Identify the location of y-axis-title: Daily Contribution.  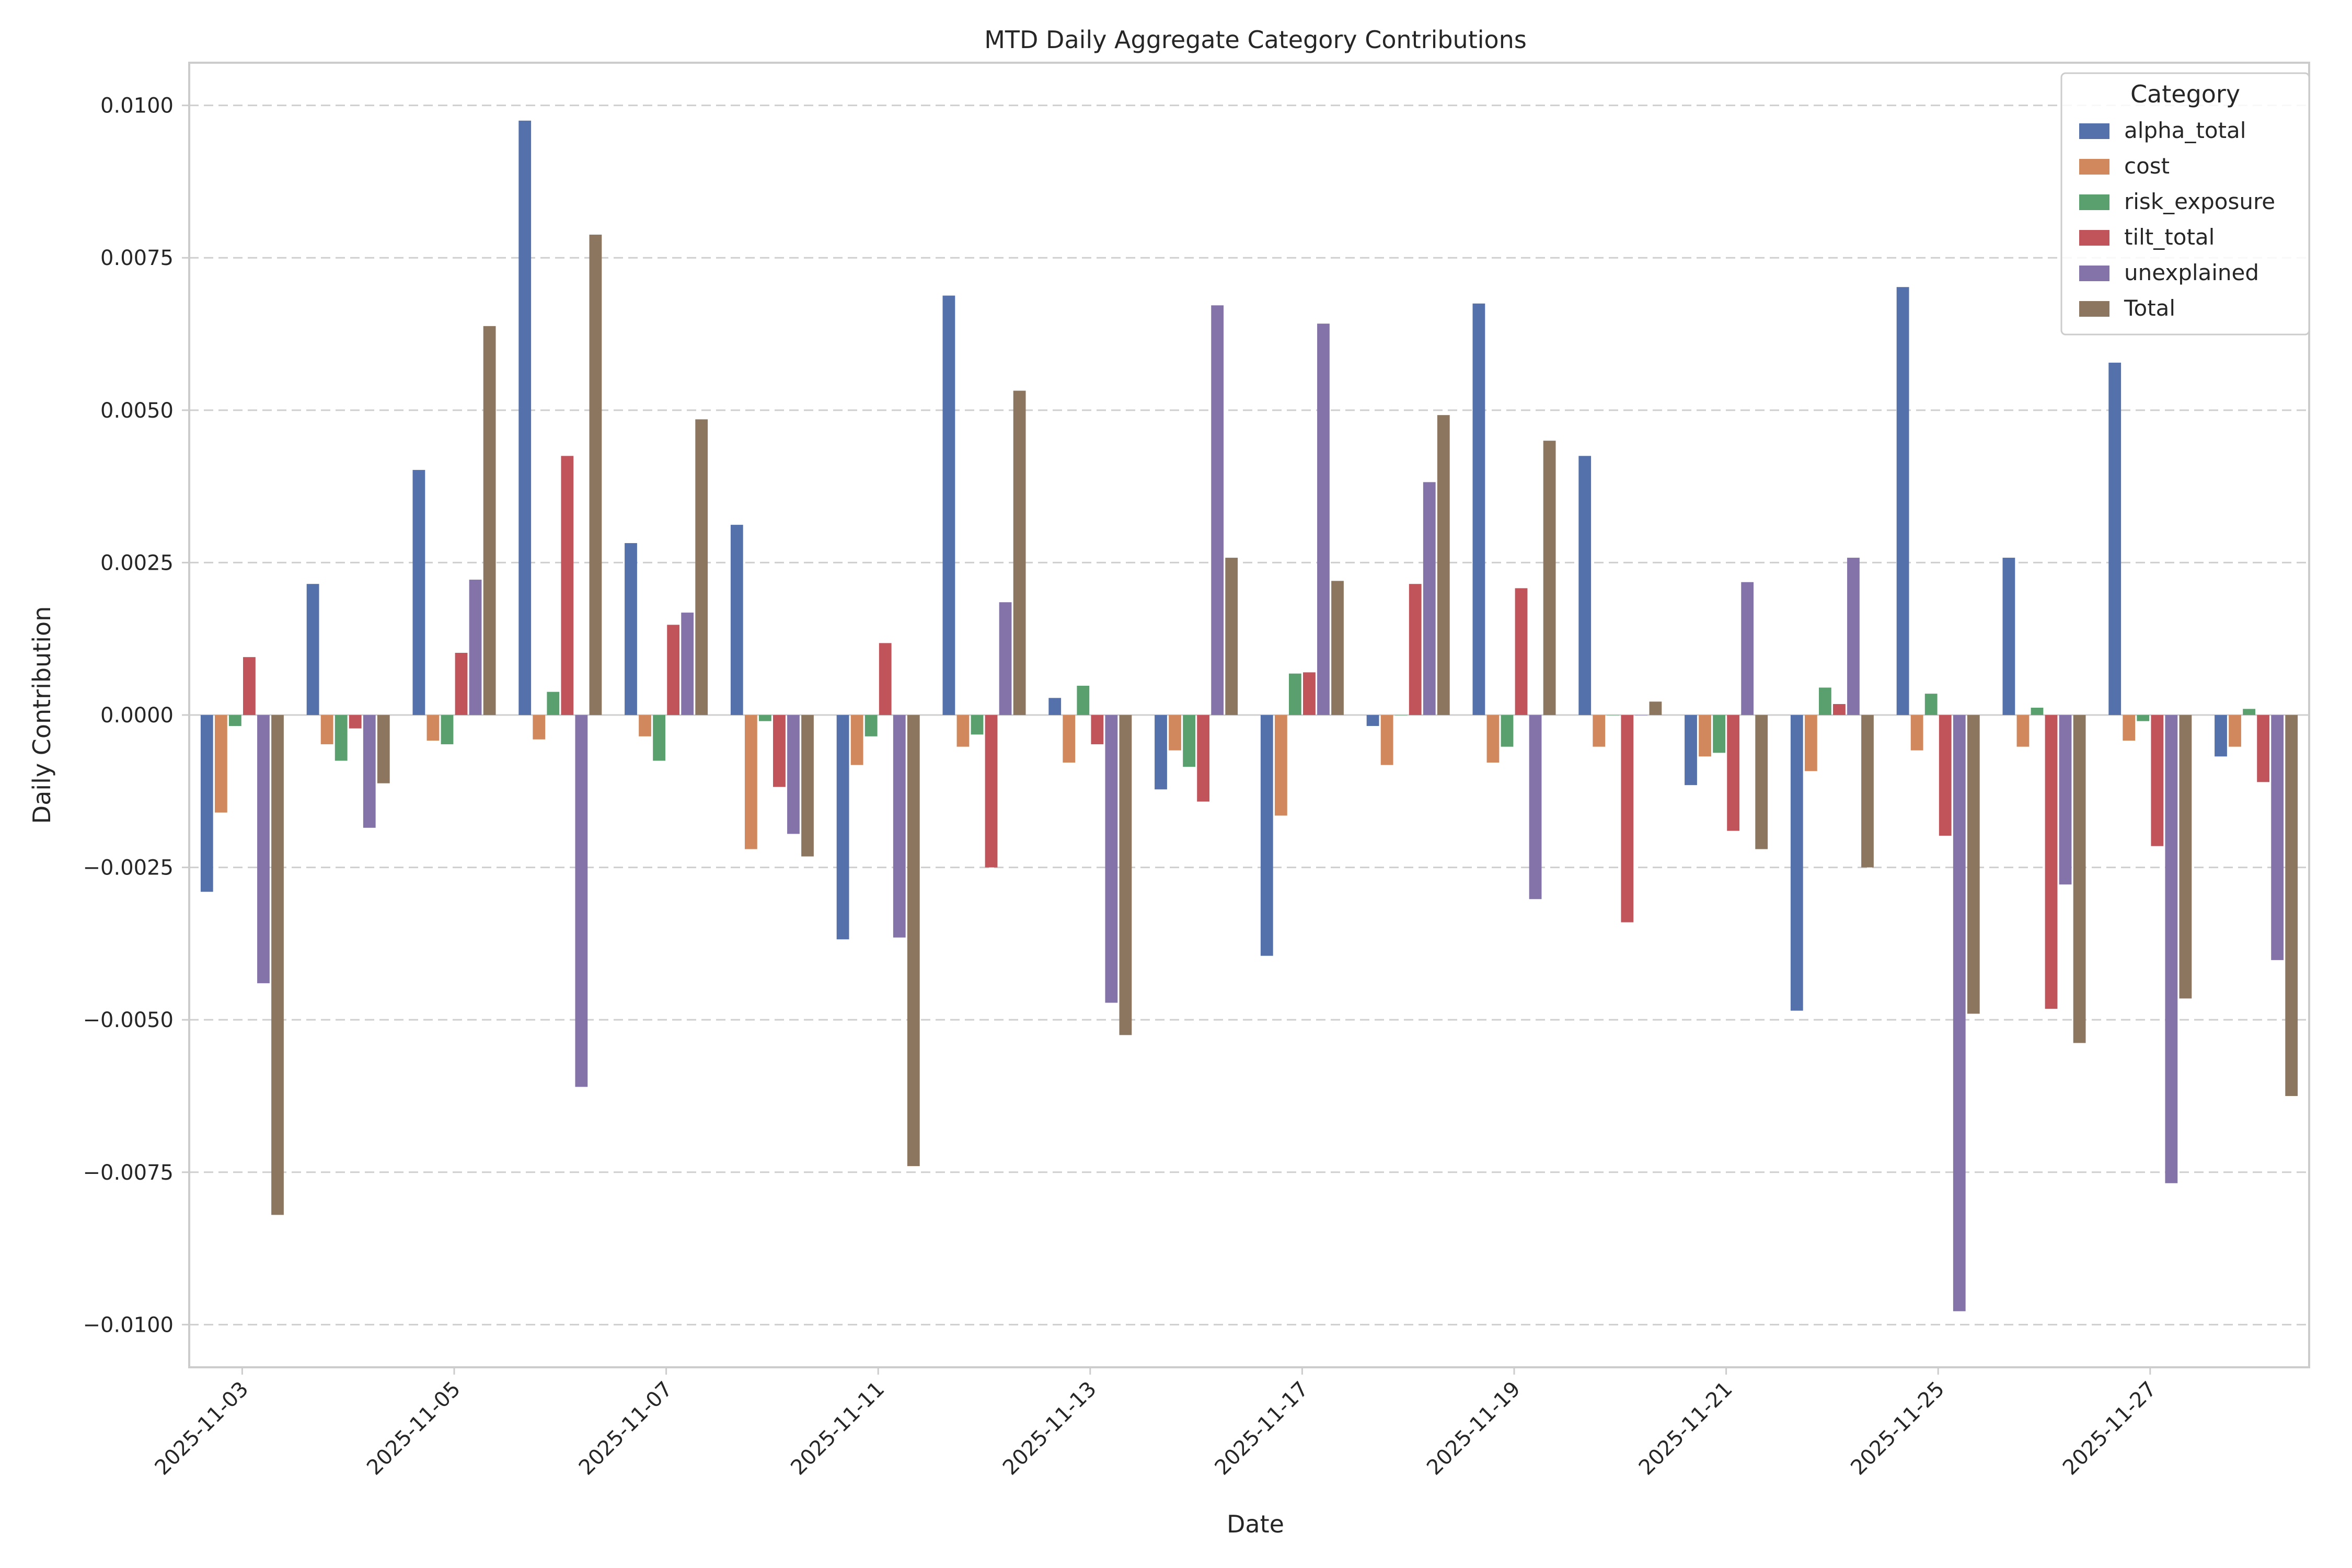
(42, 715).